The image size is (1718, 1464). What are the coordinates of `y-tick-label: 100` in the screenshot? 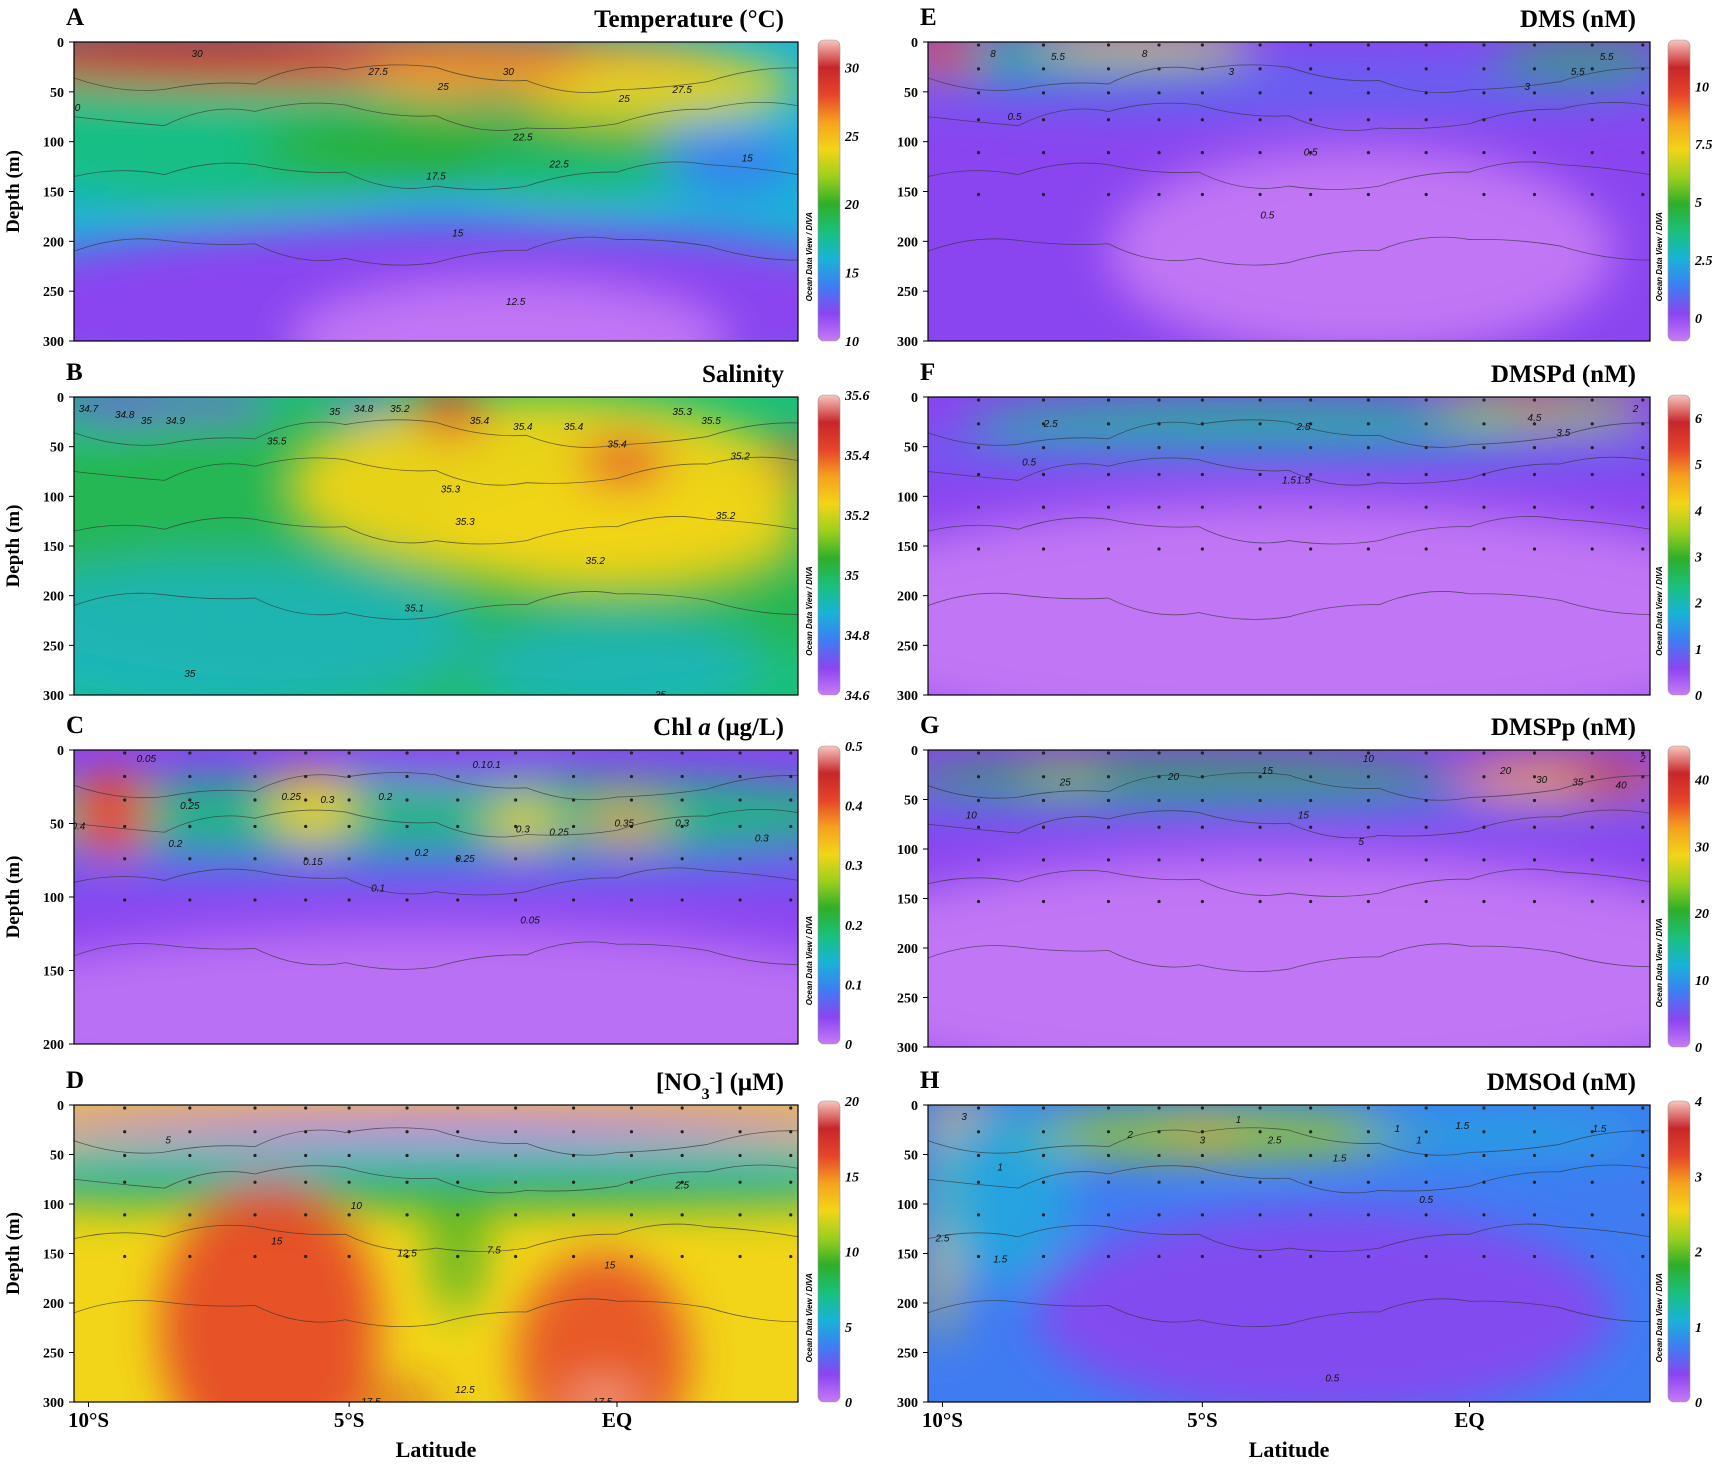 It's located at (907, 1205).